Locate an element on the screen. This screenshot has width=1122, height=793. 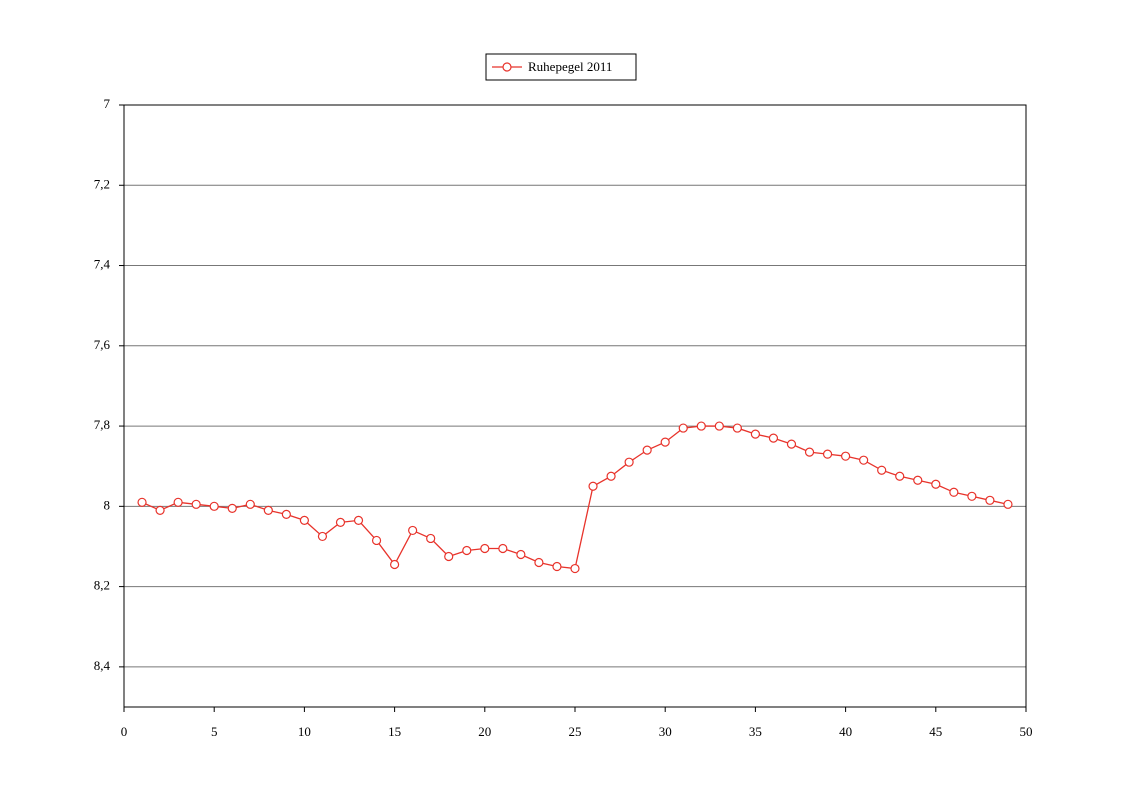
x-tick-label: 15 is located at coordinates (394, 731).